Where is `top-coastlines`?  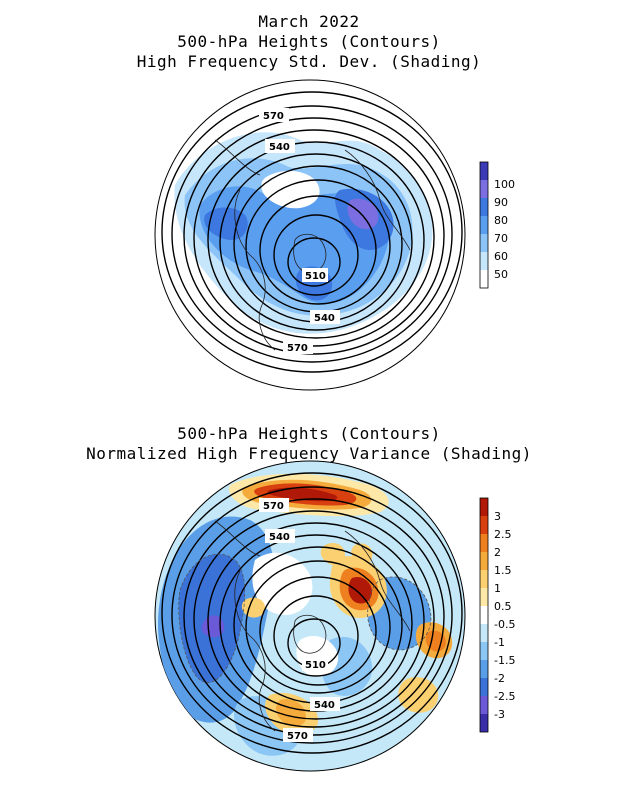 top-coastlines is located at coordinates (312, 245).